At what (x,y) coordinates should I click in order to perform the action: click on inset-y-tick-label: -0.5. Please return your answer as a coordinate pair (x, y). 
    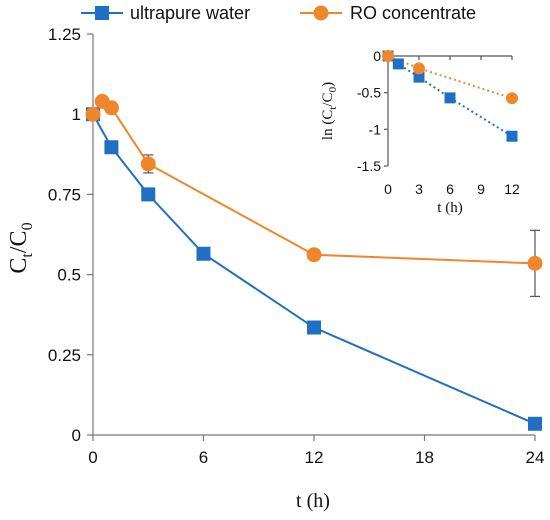
    Looking at the image, I should click on (369, 93).